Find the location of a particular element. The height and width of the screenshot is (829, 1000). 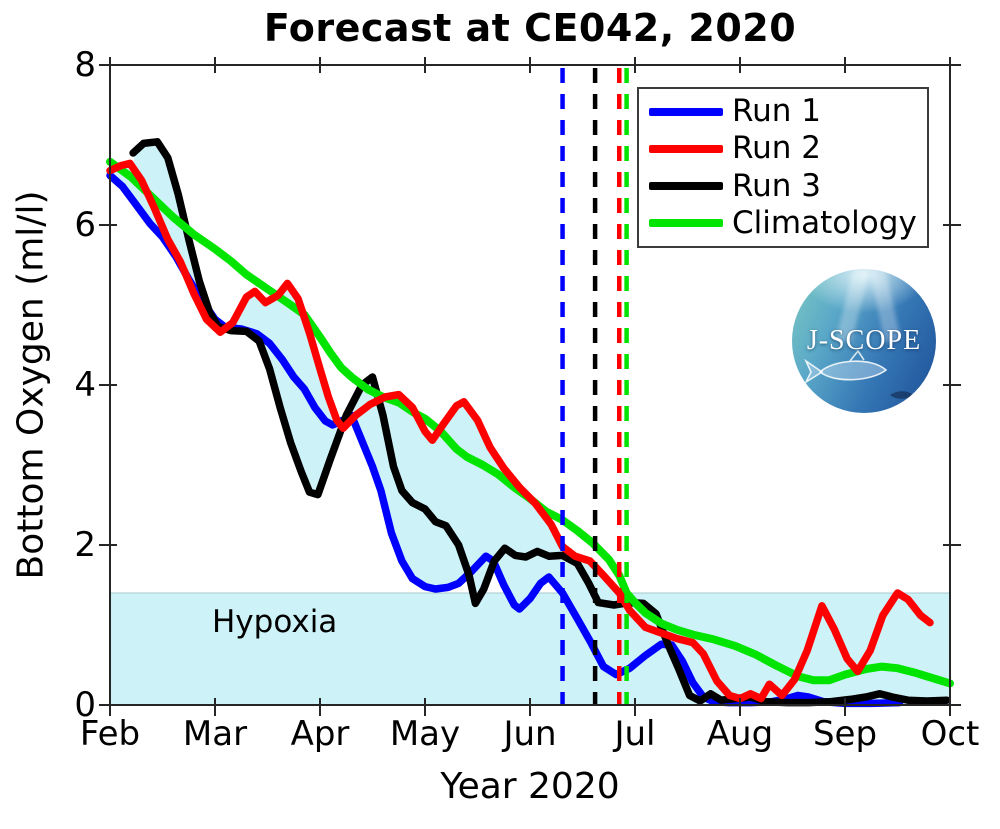

legend-item-run-1: Run 1 is located at coordinates (788, 111).